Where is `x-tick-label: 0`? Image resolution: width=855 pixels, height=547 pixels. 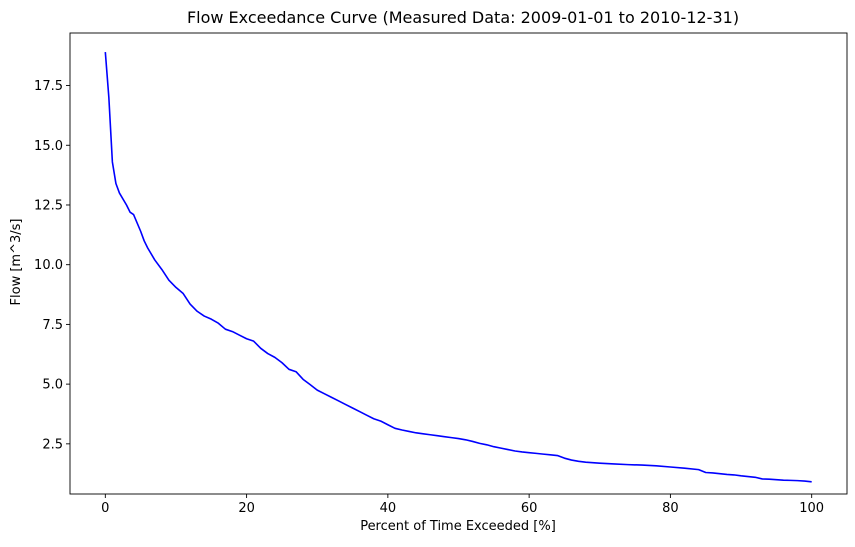
x-tick-label: 0 is located at coordinates (105, 508).